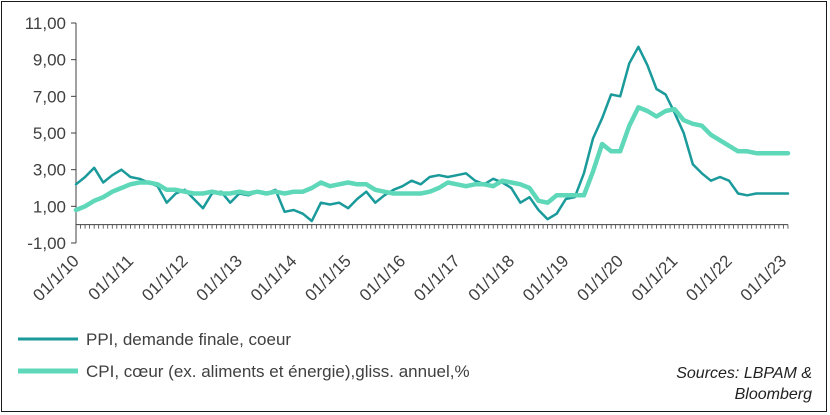  What do you see at coordinates (600, 278) in the screenshot?
I see `x-tick-label: 01/1/20` at bounding box center [600, 278].